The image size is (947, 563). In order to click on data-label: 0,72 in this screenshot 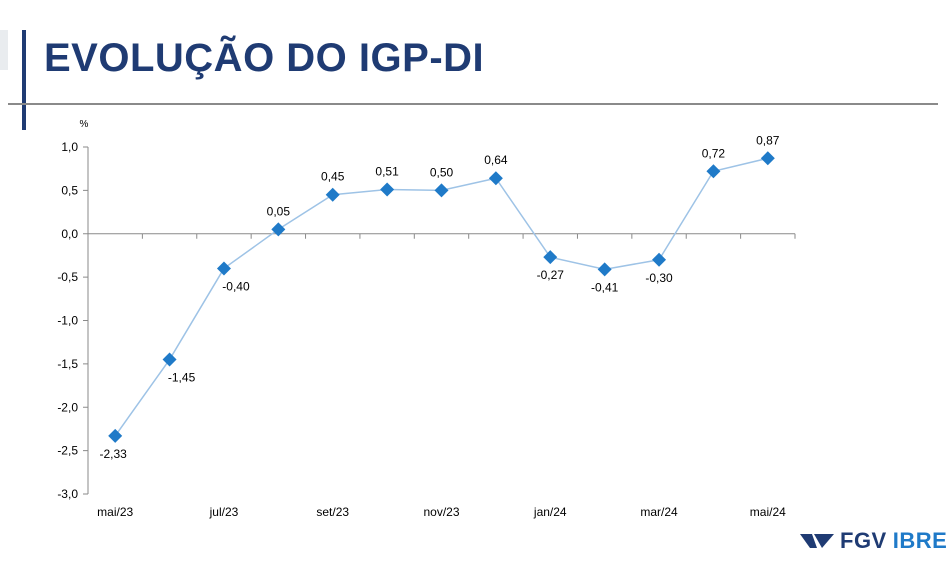, I will do `click(714, 153)`.